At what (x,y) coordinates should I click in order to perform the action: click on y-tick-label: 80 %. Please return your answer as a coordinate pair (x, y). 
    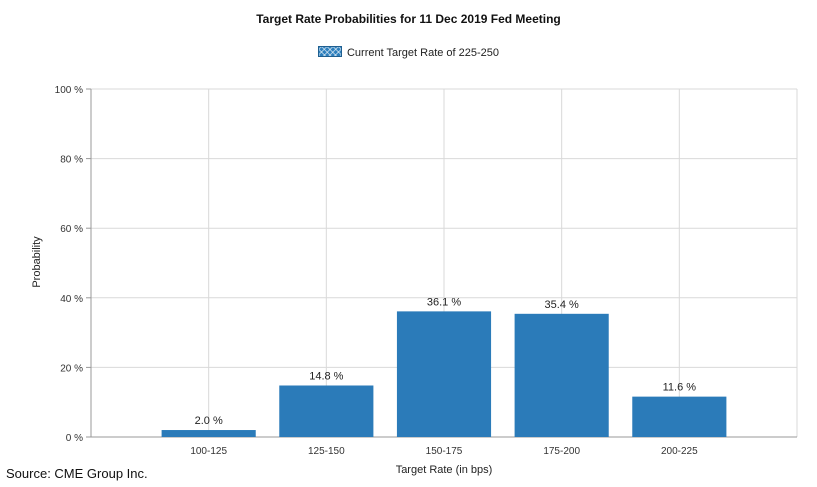
    Looking at the image, I should click on (71, 160).